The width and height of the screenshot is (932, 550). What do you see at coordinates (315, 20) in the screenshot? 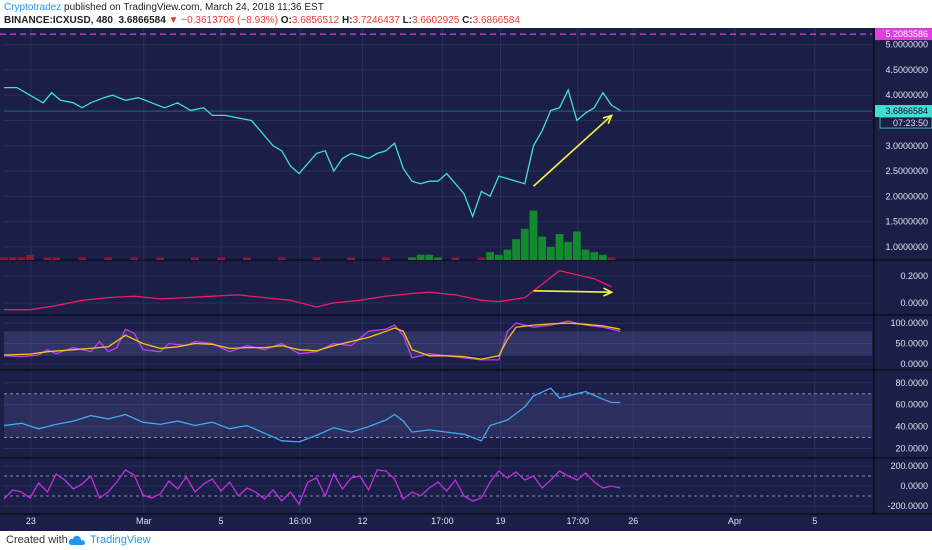
I see `open-value: 3.6856512` at bounding box center [315, 20].